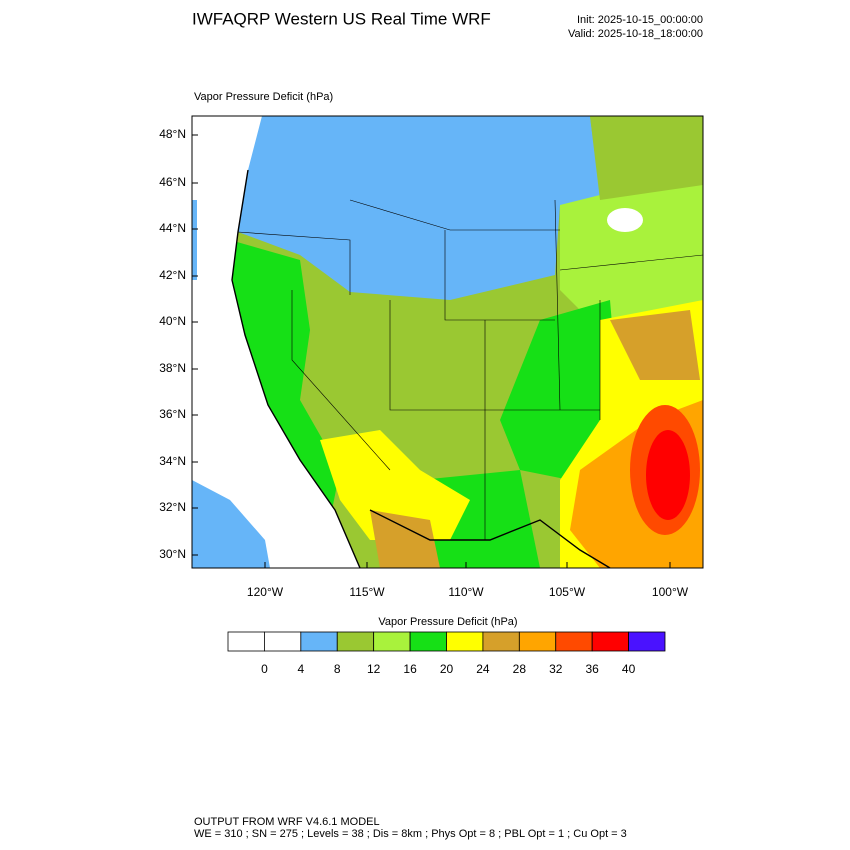  I want to click on lat-label: 42°N, so click(172, 275).